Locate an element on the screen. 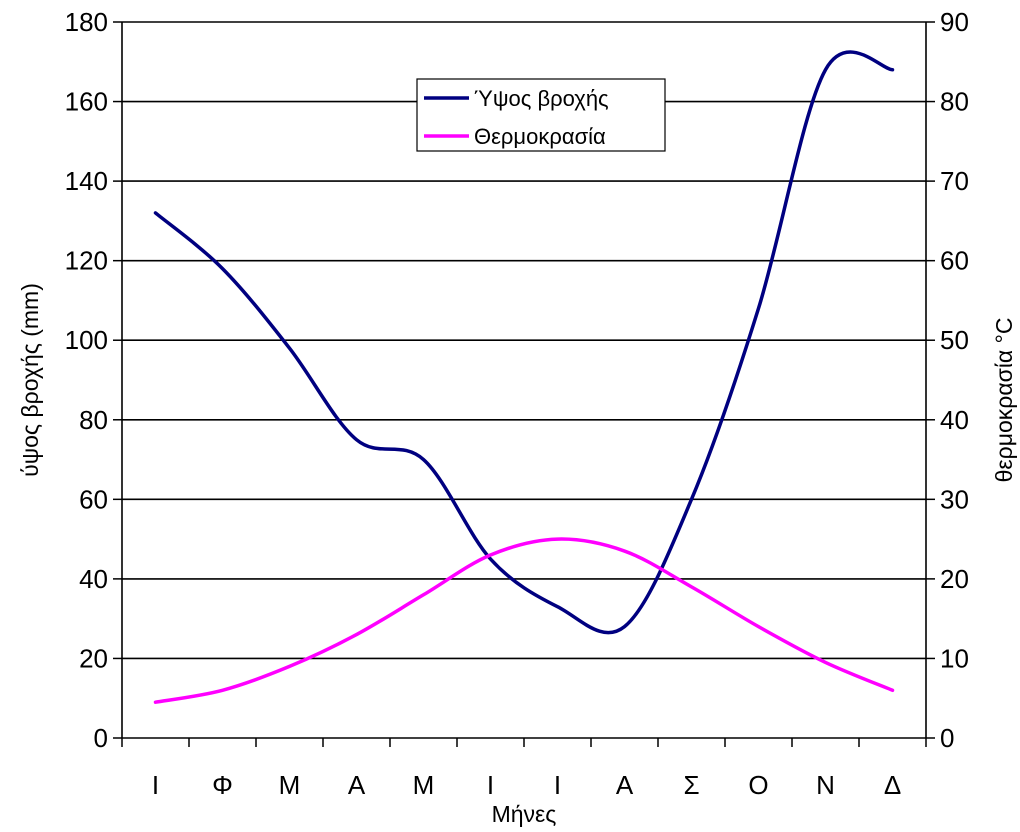 The width and height of the screenshot is (1020, 832). left-tick-label: 180 is located at coordinates (86, 22).